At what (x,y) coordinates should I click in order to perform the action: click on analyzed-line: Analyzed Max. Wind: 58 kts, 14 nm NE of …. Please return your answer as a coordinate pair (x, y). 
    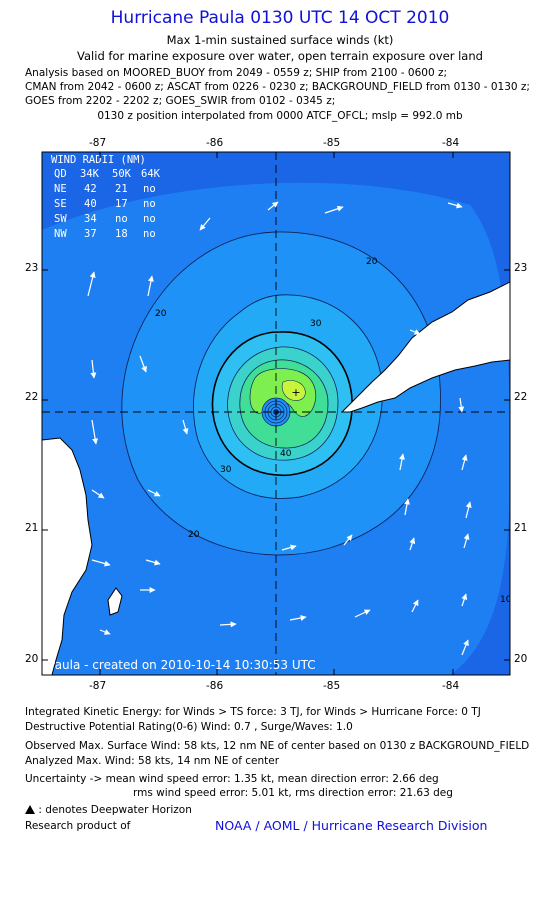
    Looking at the image, I should click on (152, 761).